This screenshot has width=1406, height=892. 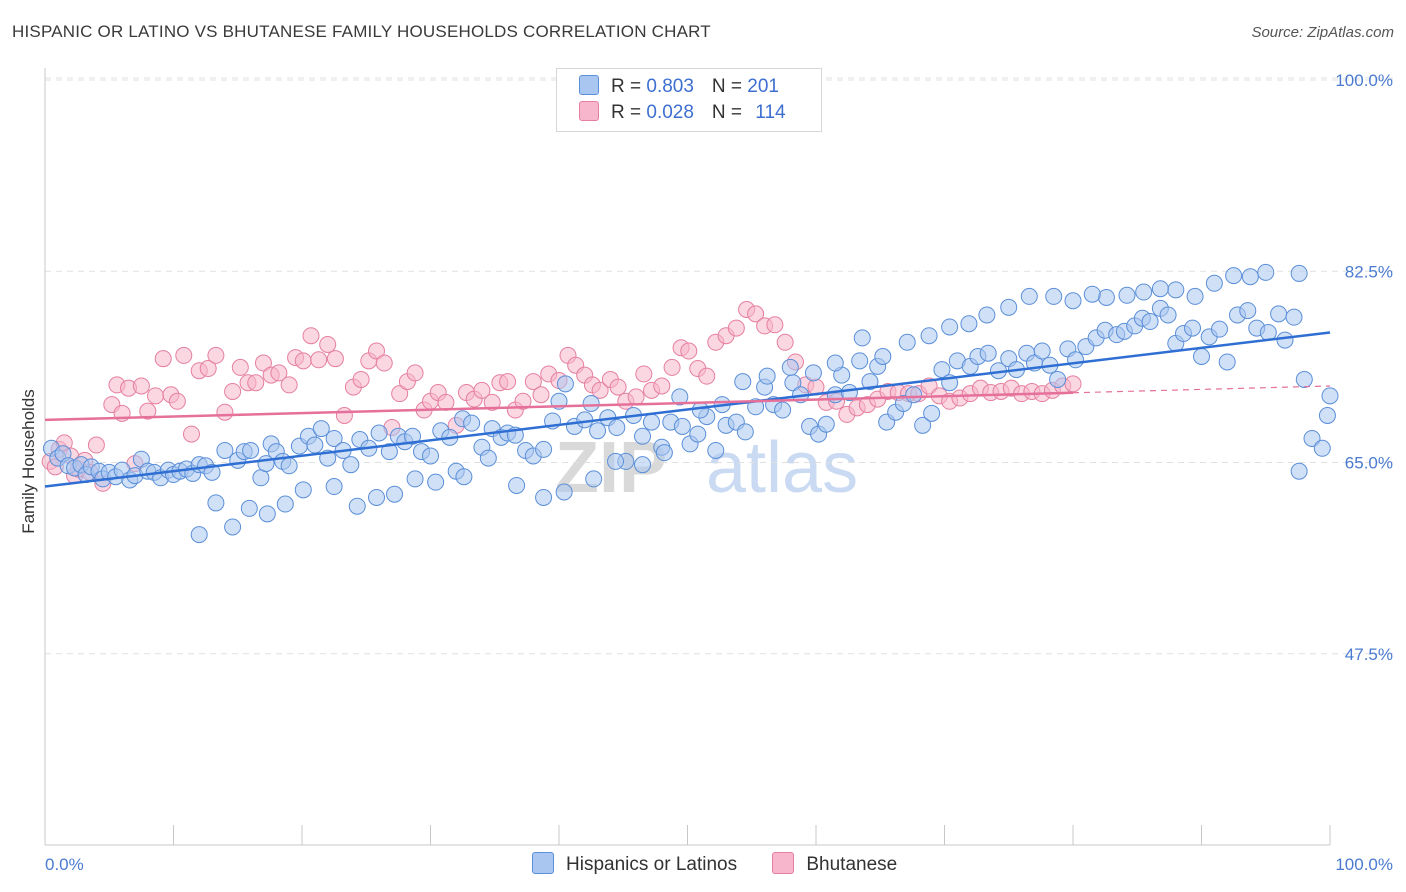 I want to click on y-tick-label: 65.0%, so click(x=1369, y=463).